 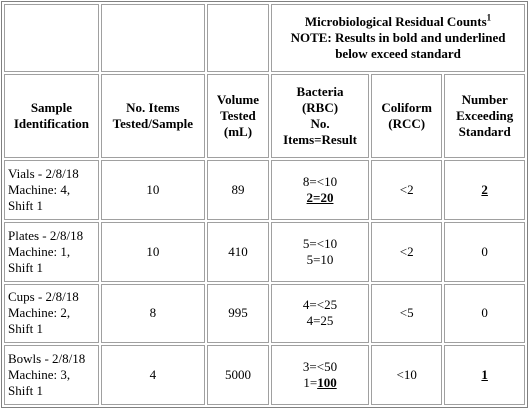 What do you see at coordinates (407, 124) in the screenshot?
I see `header-line: (RCC)` at bounding box center [407, 124].